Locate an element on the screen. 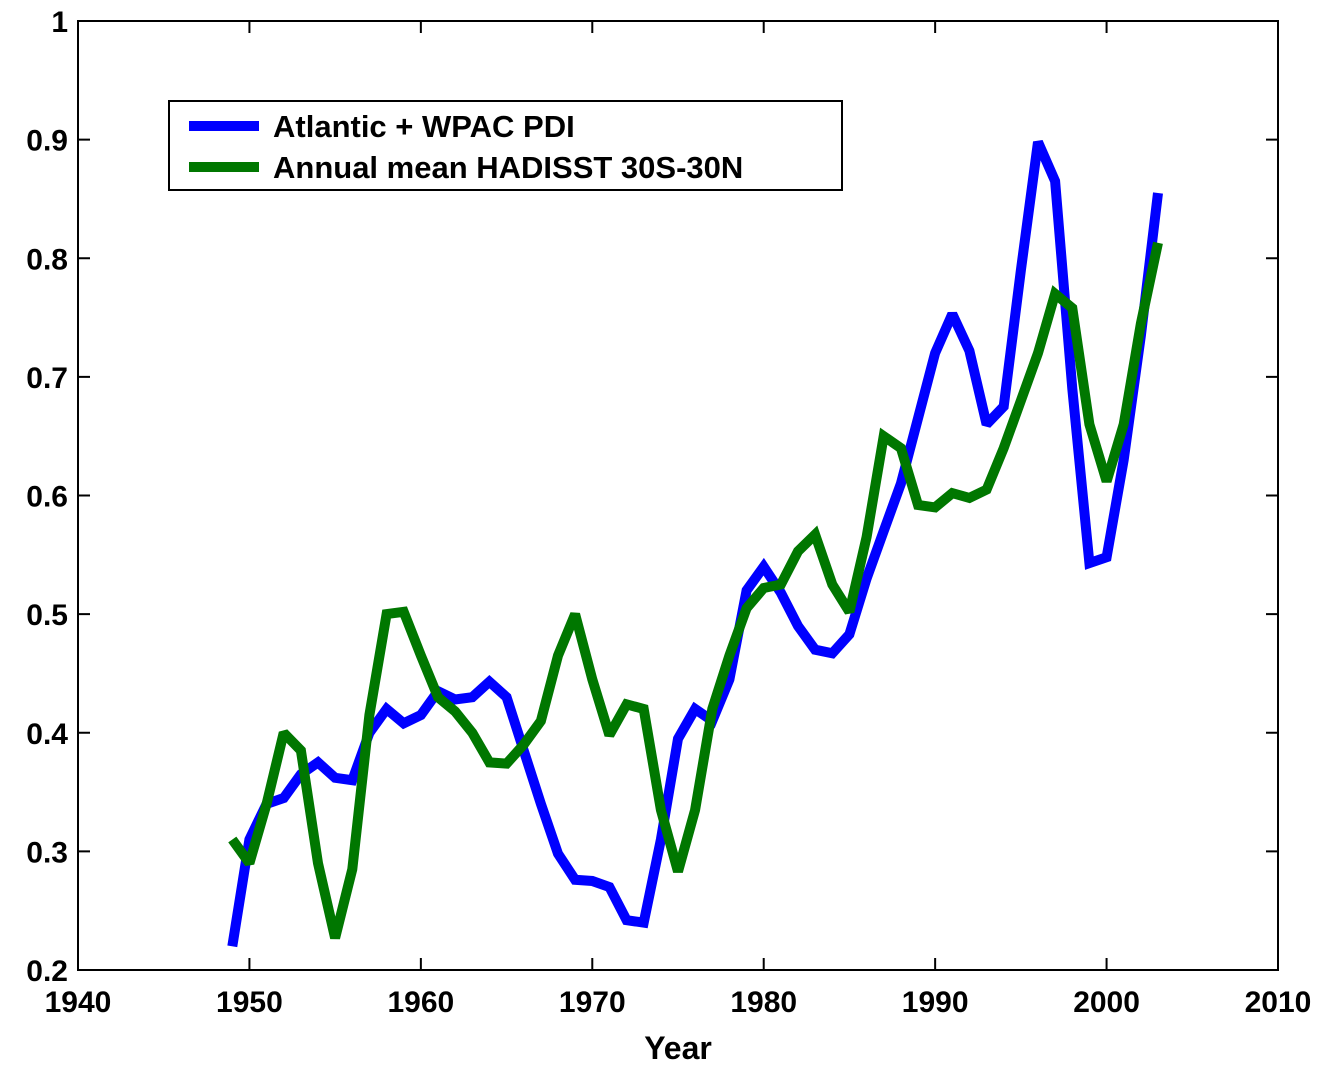  y-tick-label: 1 is located at coordinates (59, 22).